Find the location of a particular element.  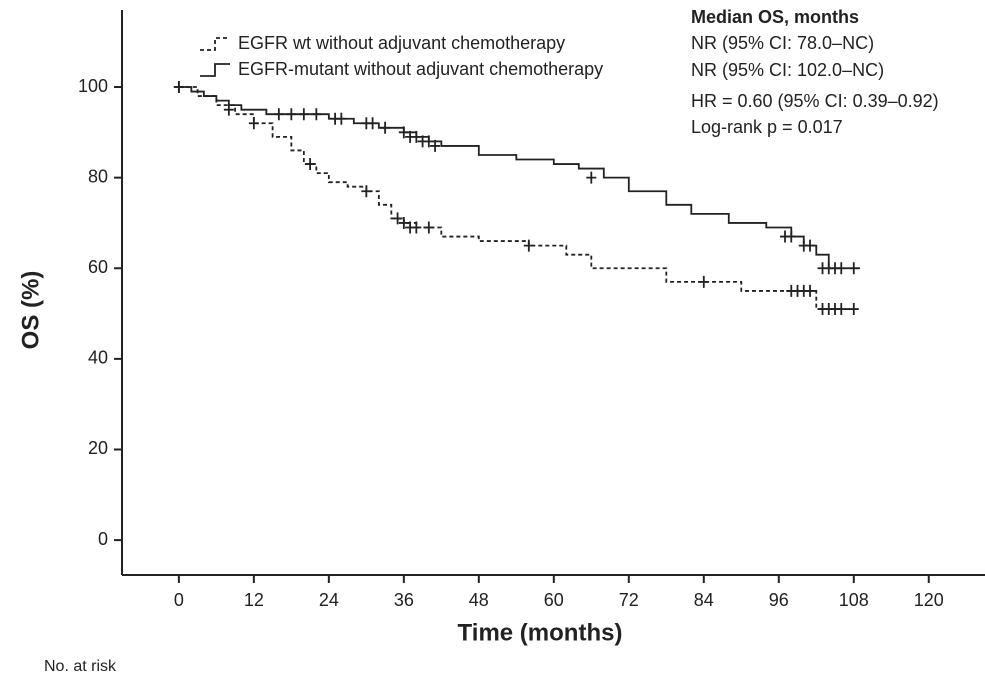

y-tick-label: 0 is located at coordinates (103, 539).